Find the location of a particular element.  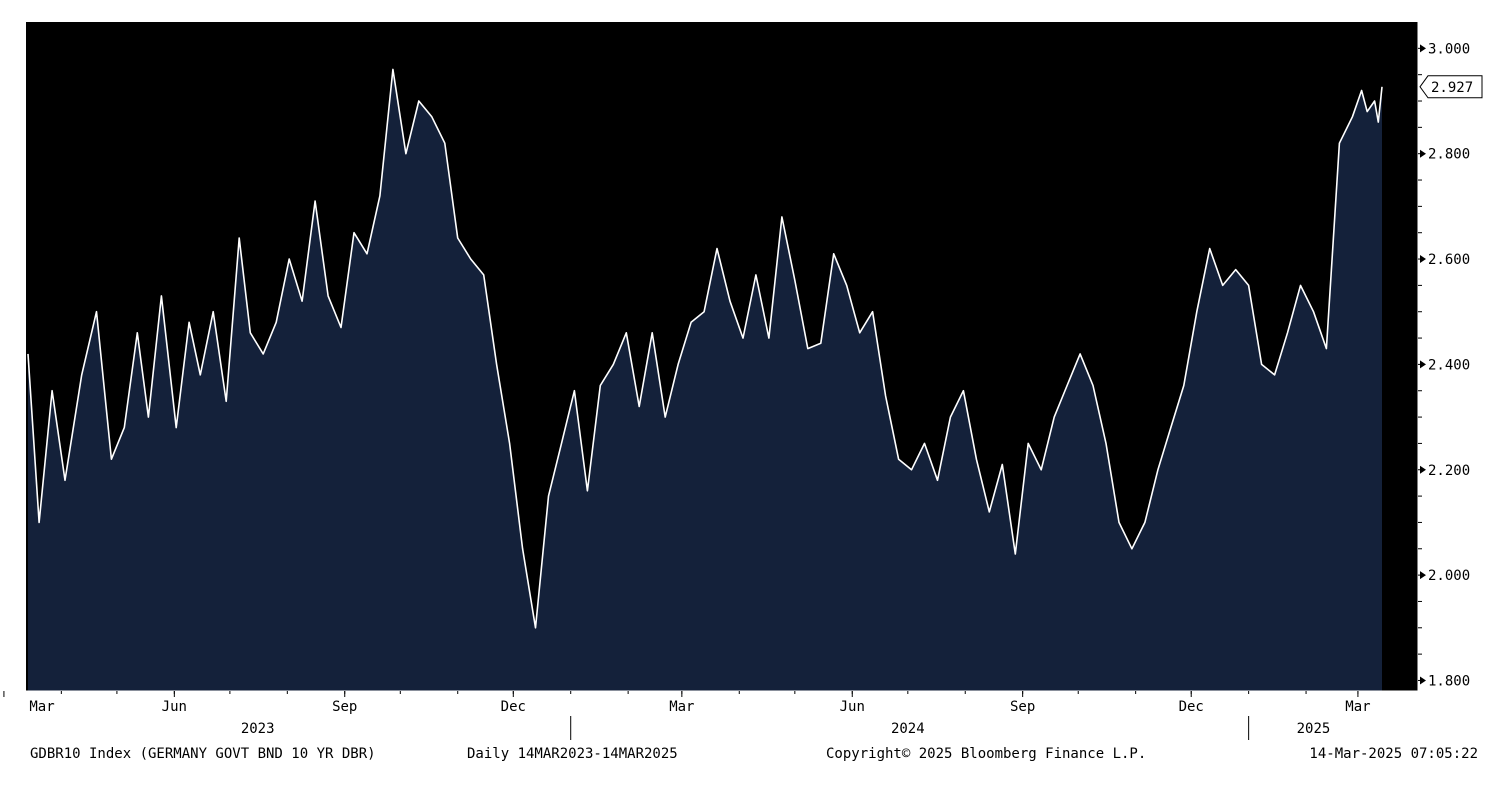

x-year-label: 2025 is located at coordinates (1314, 729).